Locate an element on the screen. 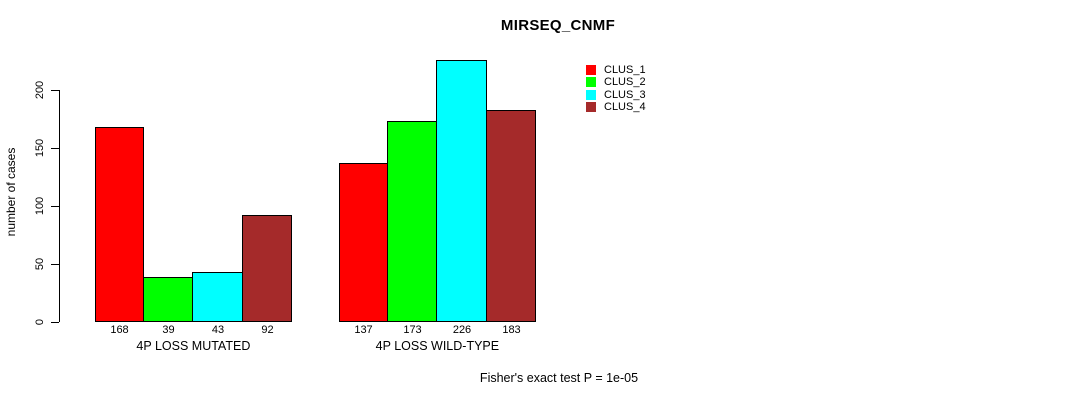  bar-value-label: 39 is located at coordinates (168, 330).